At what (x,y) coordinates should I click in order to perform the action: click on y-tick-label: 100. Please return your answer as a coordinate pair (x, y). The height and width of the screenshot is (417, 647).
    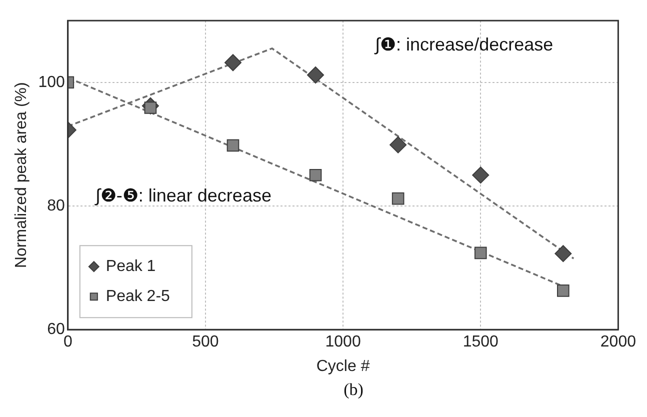
    Looking at the image, I should click on (51, 82).